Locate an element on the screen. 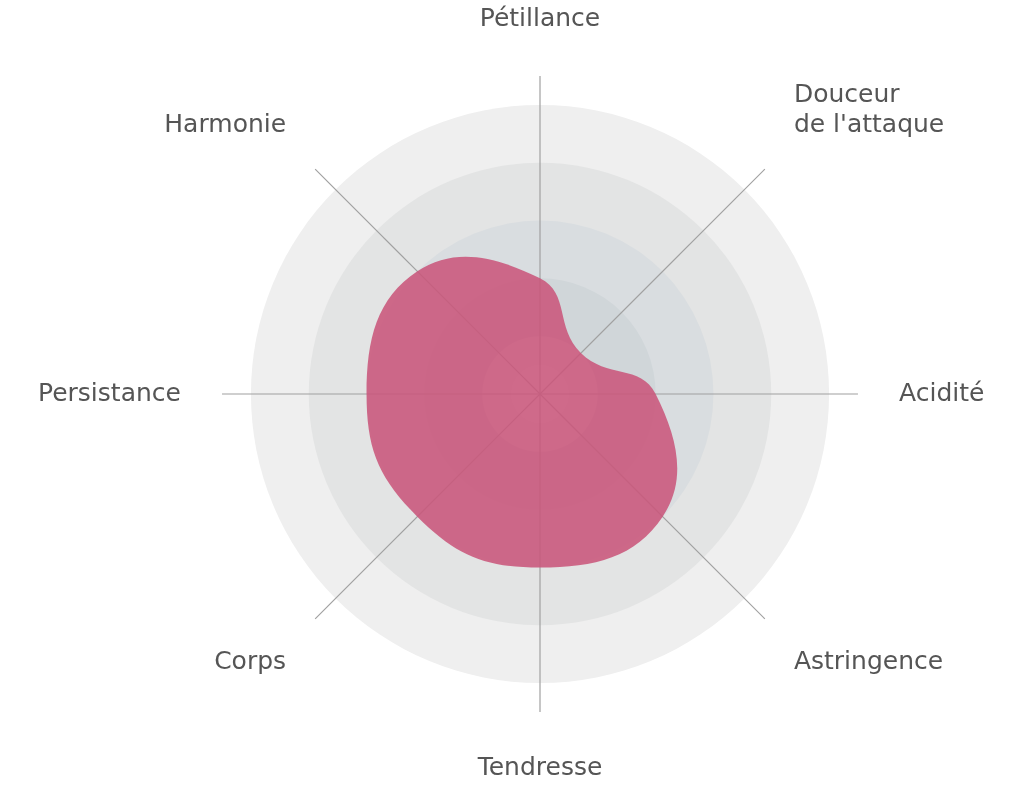 This screenshot has height=789, width=1024. spoke-label: Persistance is located at coordinates (109, 392).